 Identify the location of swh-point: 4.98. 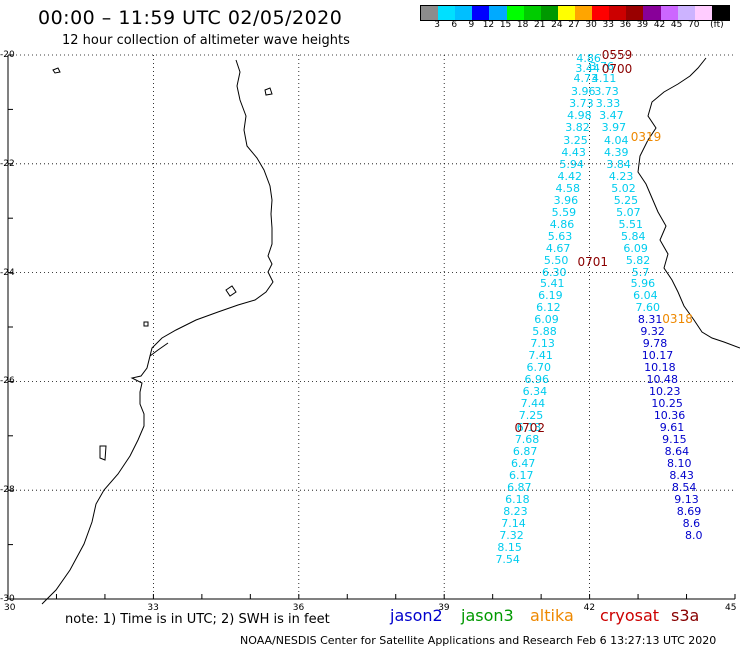
(579, 115).